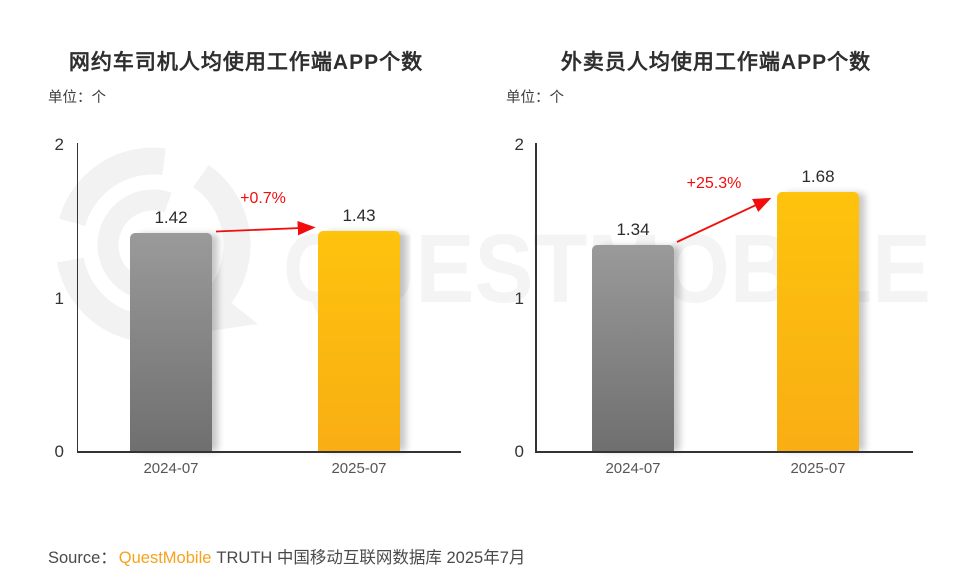 The width and height of the screenshot is (960, 585). Describe the element at coordinates (818, 176) in the screenshot. I see `value-label-2025-07: 1.68` at that location.